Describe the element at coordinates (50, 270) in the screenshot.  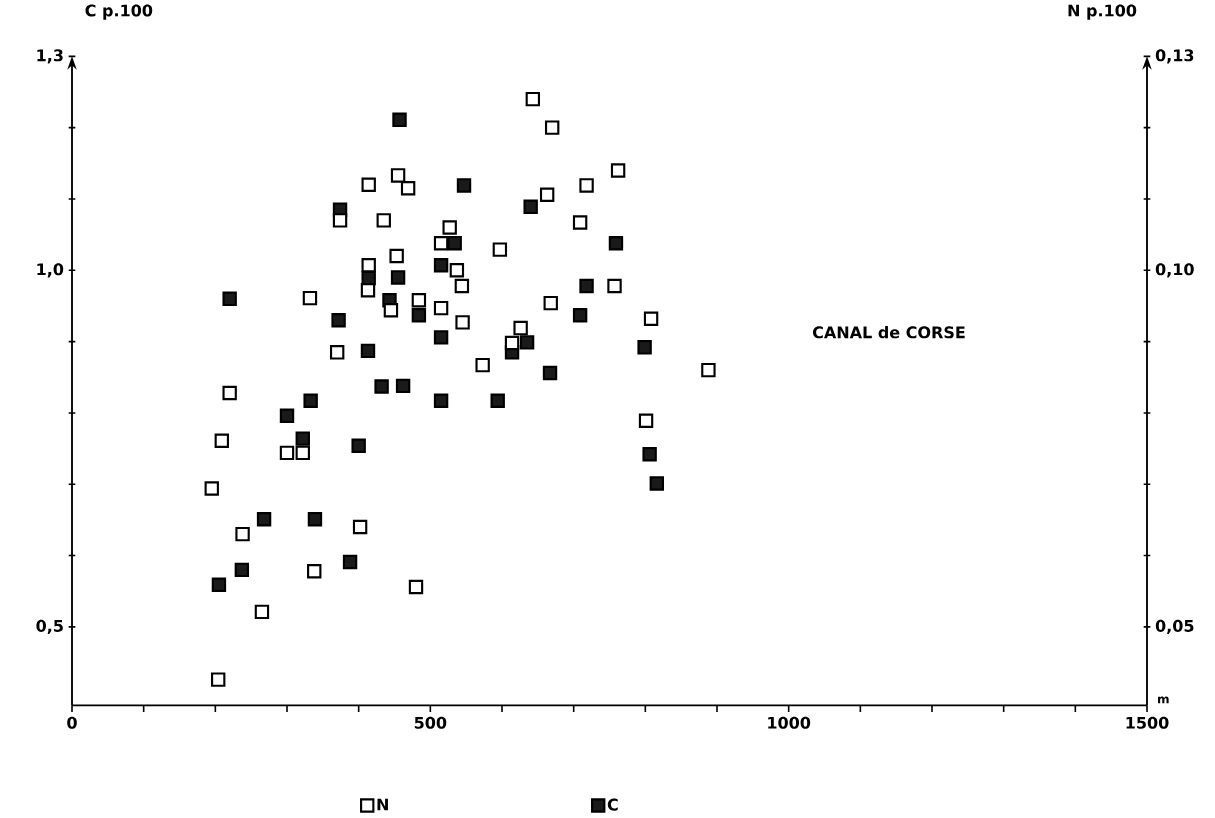
I see `y-tick-label: 1,0` at that location.